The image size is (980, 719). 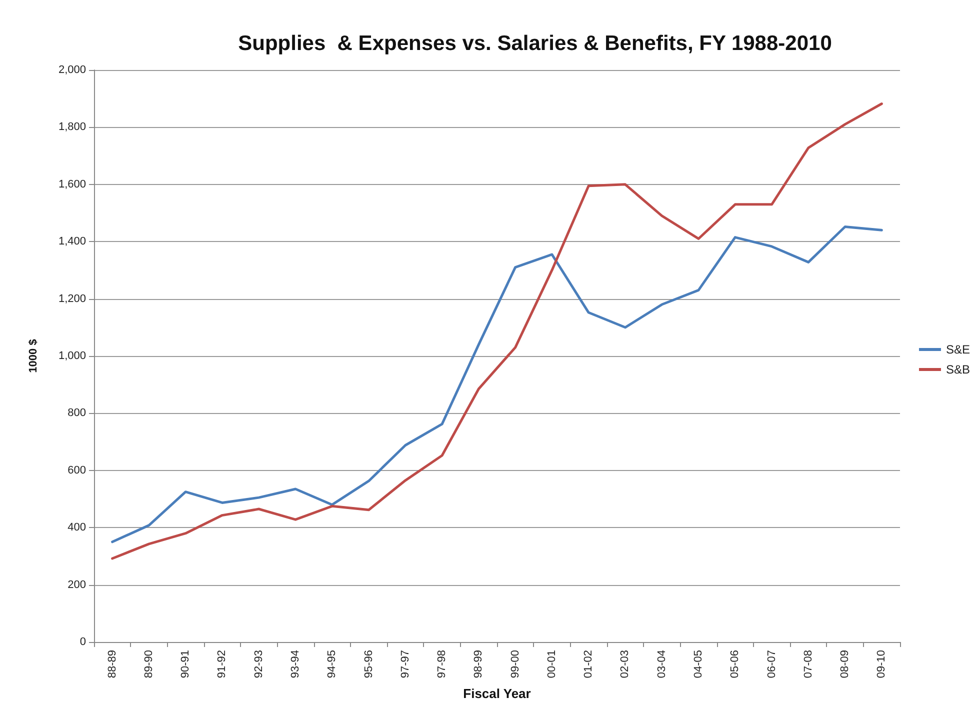 What do you see at coordinates (735, 664) in the screenshot?
I see `x-tick-label: 05-06` at bounding box center [735, 664].